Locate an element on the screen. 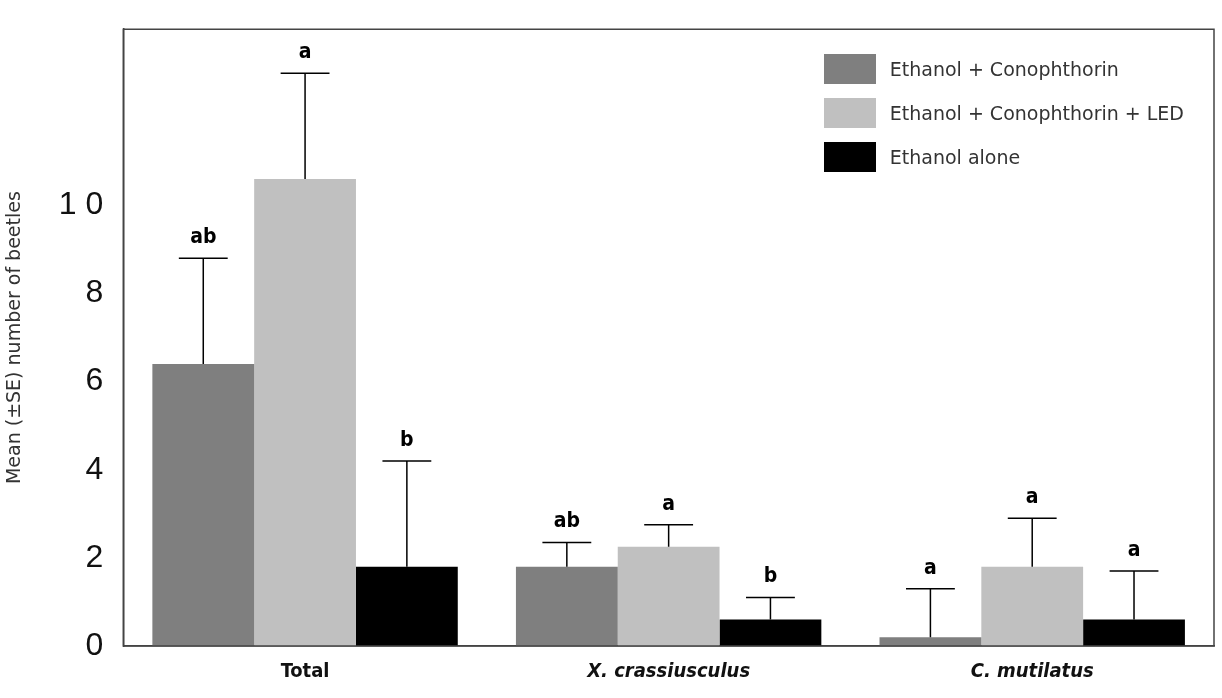 Image resolution: width=1222 pixels, height=698 pixels. x-tick-label: C. mutilatus is located at coordinates (1032, 670).